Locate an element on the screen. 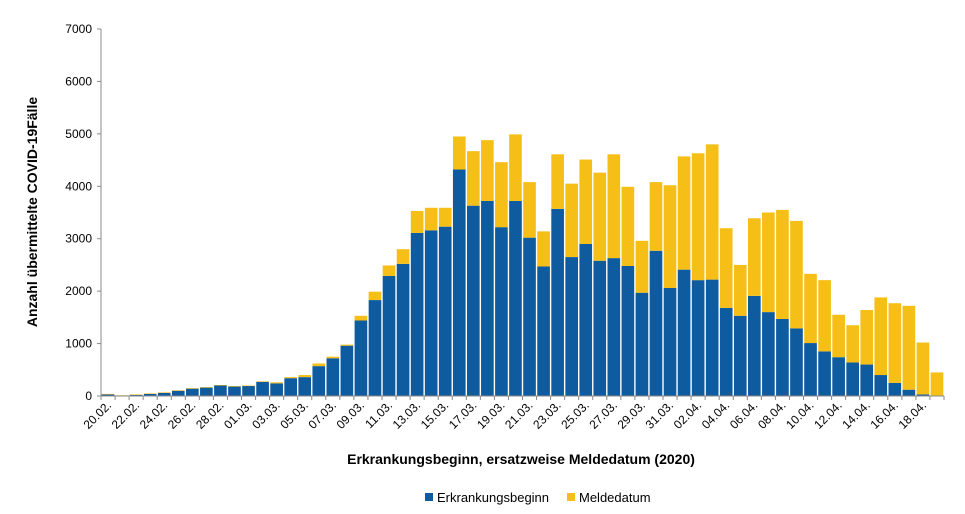 The height and width of the screenshot is (514, 965). bar-erkrankungsbeginn-16.03. is located at coordinates (459, 282).